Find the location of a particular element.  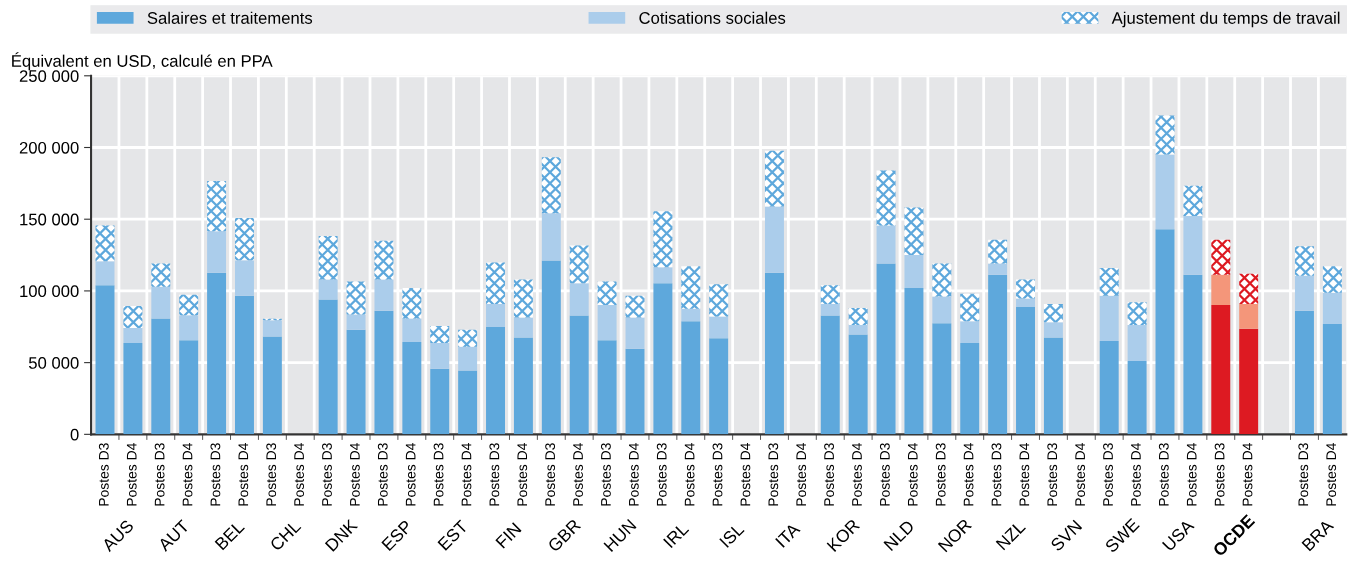

text: USA is located at coordinates (1178, 535).